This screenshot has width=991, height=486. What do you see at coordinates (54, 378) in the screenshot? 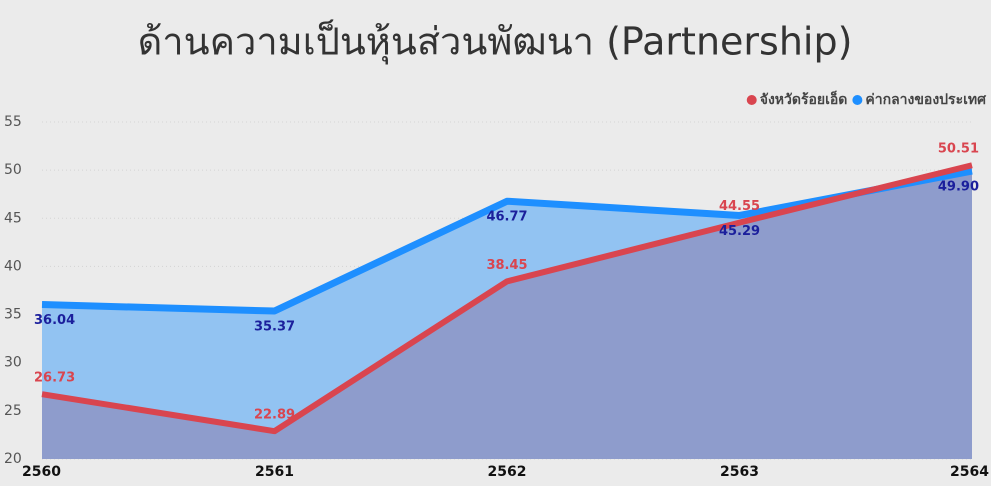
I see `data-label: 26.73` at bounding box center [54, 378].